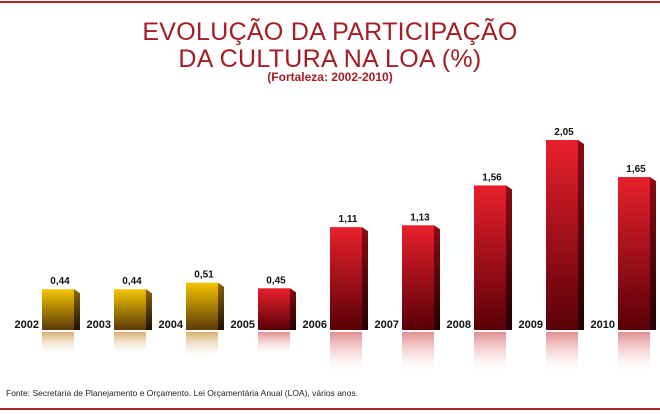 The width and height of the screenshot is (660, 414). I want to click on chart-title: EVOLUÇÃO DA PARTICIPAÇÃO, so click(330, 32).